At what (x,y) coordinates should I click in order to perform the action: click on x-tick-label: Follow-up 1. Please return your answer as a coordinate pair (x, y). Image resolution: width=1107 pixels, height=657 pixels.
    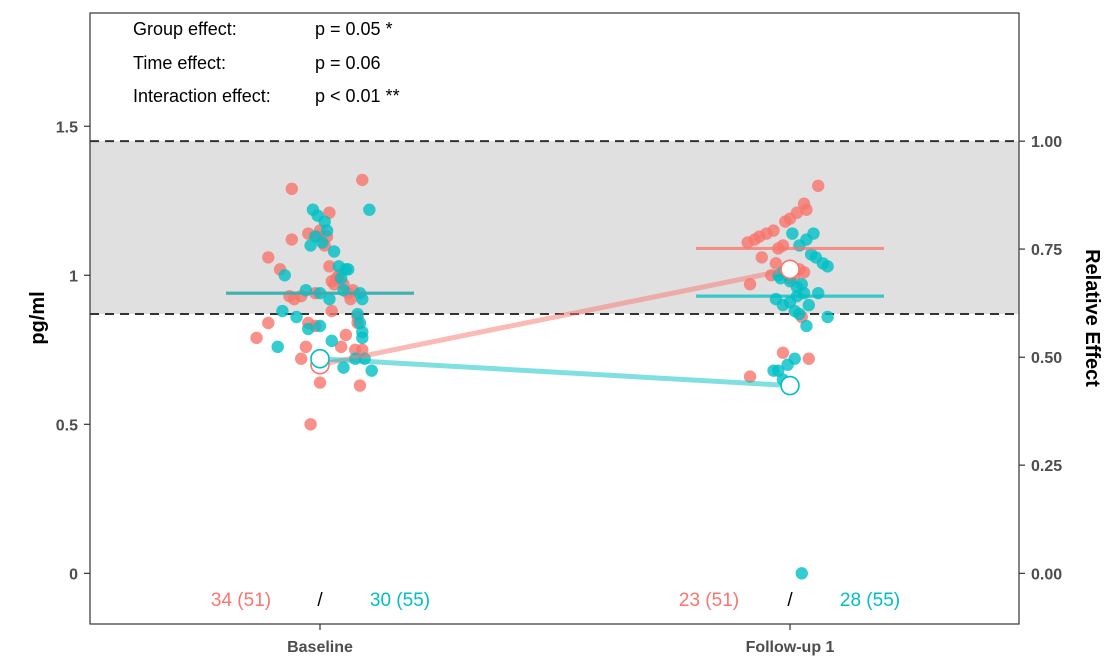
    Looking at the image, I should click on (790, 647).